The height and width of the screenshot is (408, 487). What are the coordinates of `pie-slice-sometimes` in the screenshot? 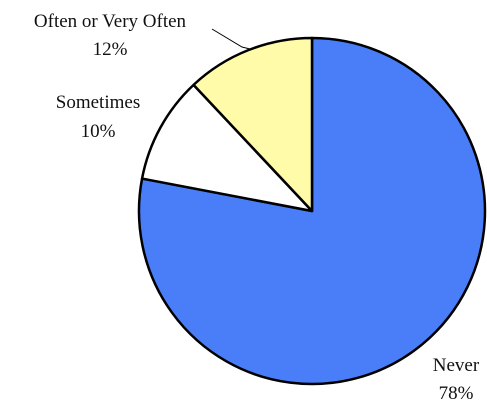 It's located at (227, 148).